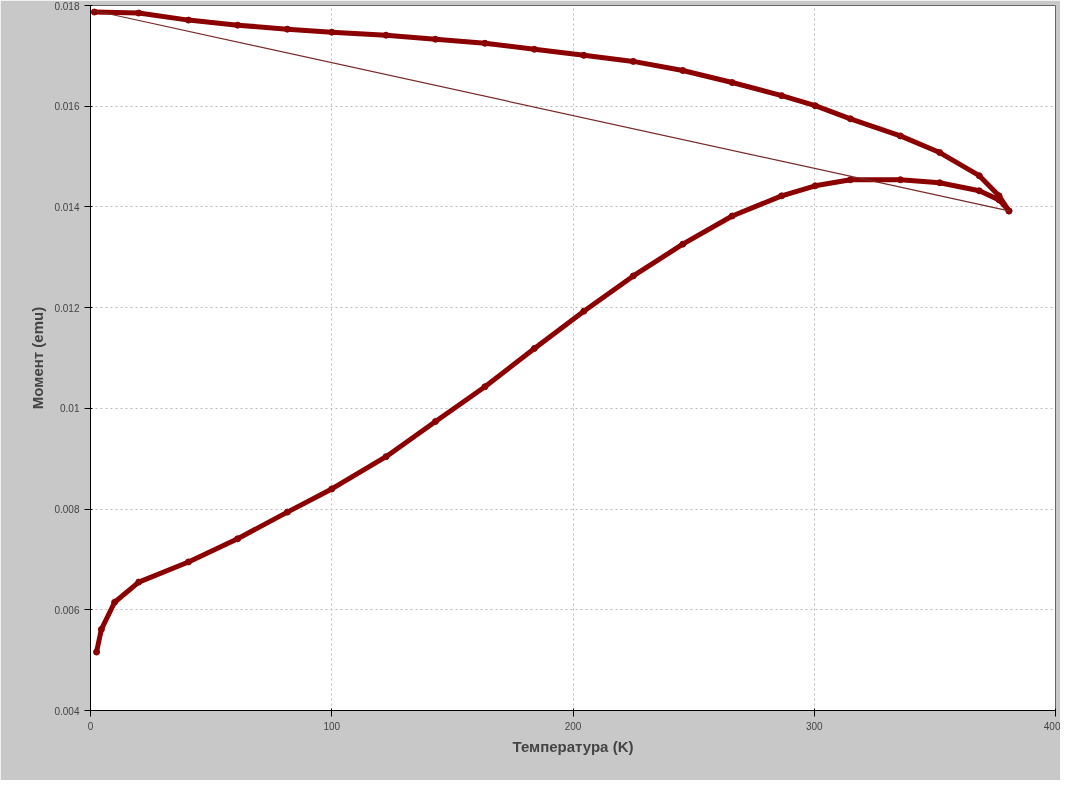 The height and width of the screenshot is (792, 1079). Describe the element at coordinates (1052, 726) in the screenshot. I see `x-tick-label: 400` at that location.